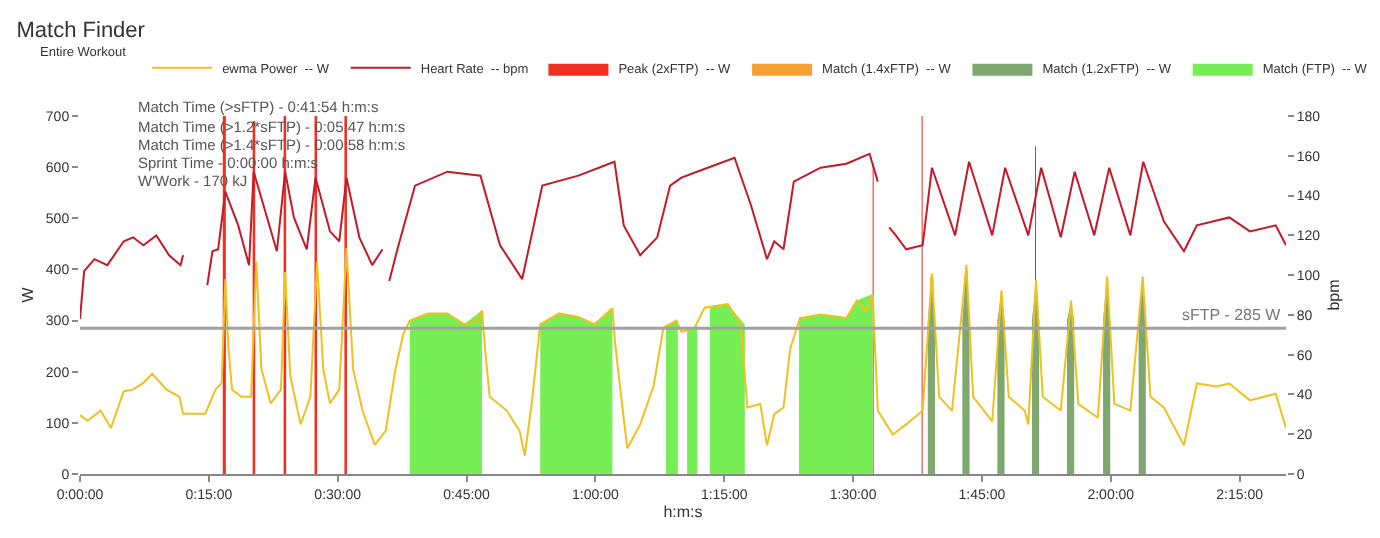 The height and width of the screenshot is (538, 1380). Describe the element at coordinates (28, 294) in the screenshot. I see `y-axis-title: W` at that location.